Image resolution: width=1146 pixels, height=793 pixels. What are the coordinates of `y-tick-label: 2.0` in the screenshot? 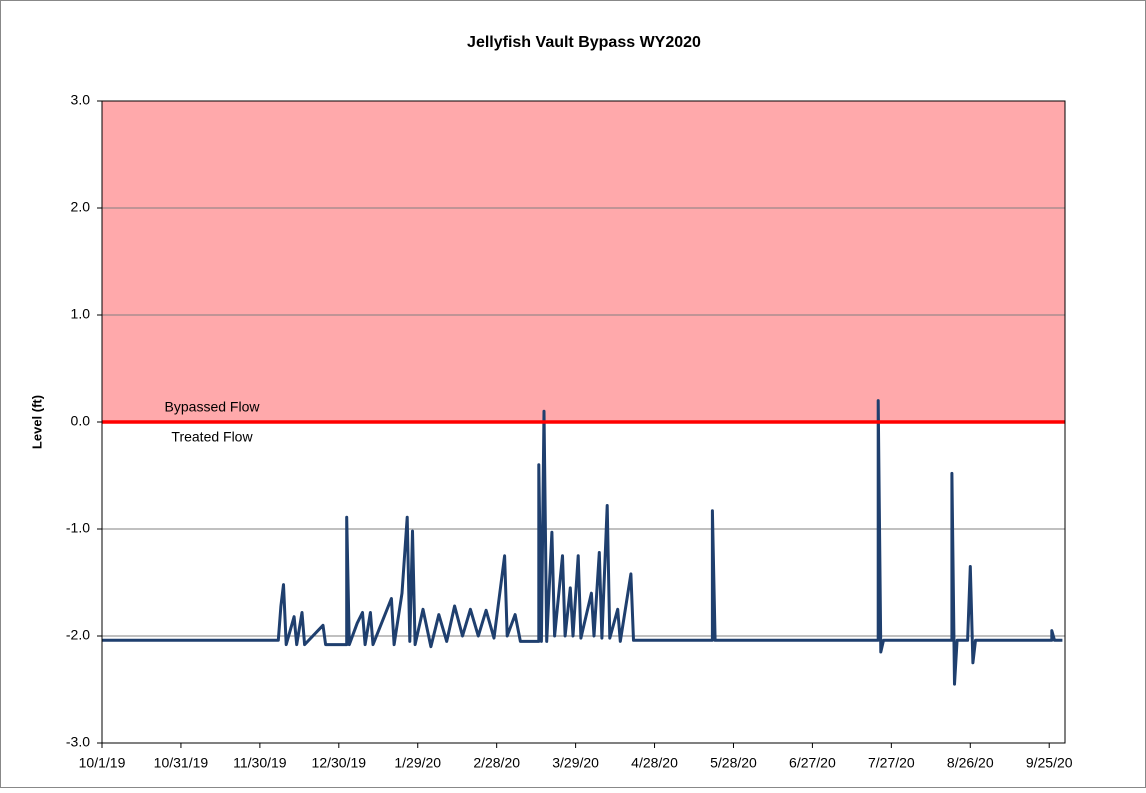 It's located at (81, 207).